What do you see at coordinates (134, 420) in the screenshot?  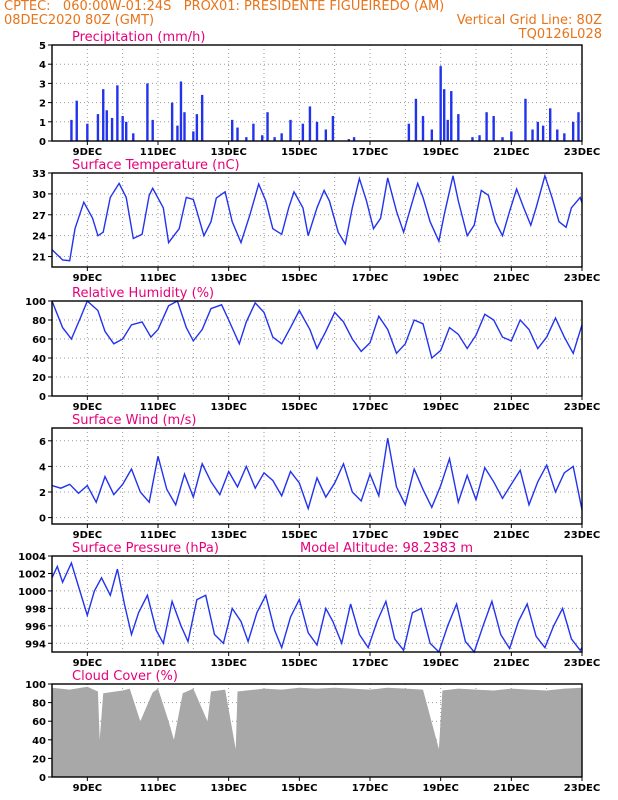 I see `panel-title: Surface Wind (m/s)` at bounding box center [134, 420].